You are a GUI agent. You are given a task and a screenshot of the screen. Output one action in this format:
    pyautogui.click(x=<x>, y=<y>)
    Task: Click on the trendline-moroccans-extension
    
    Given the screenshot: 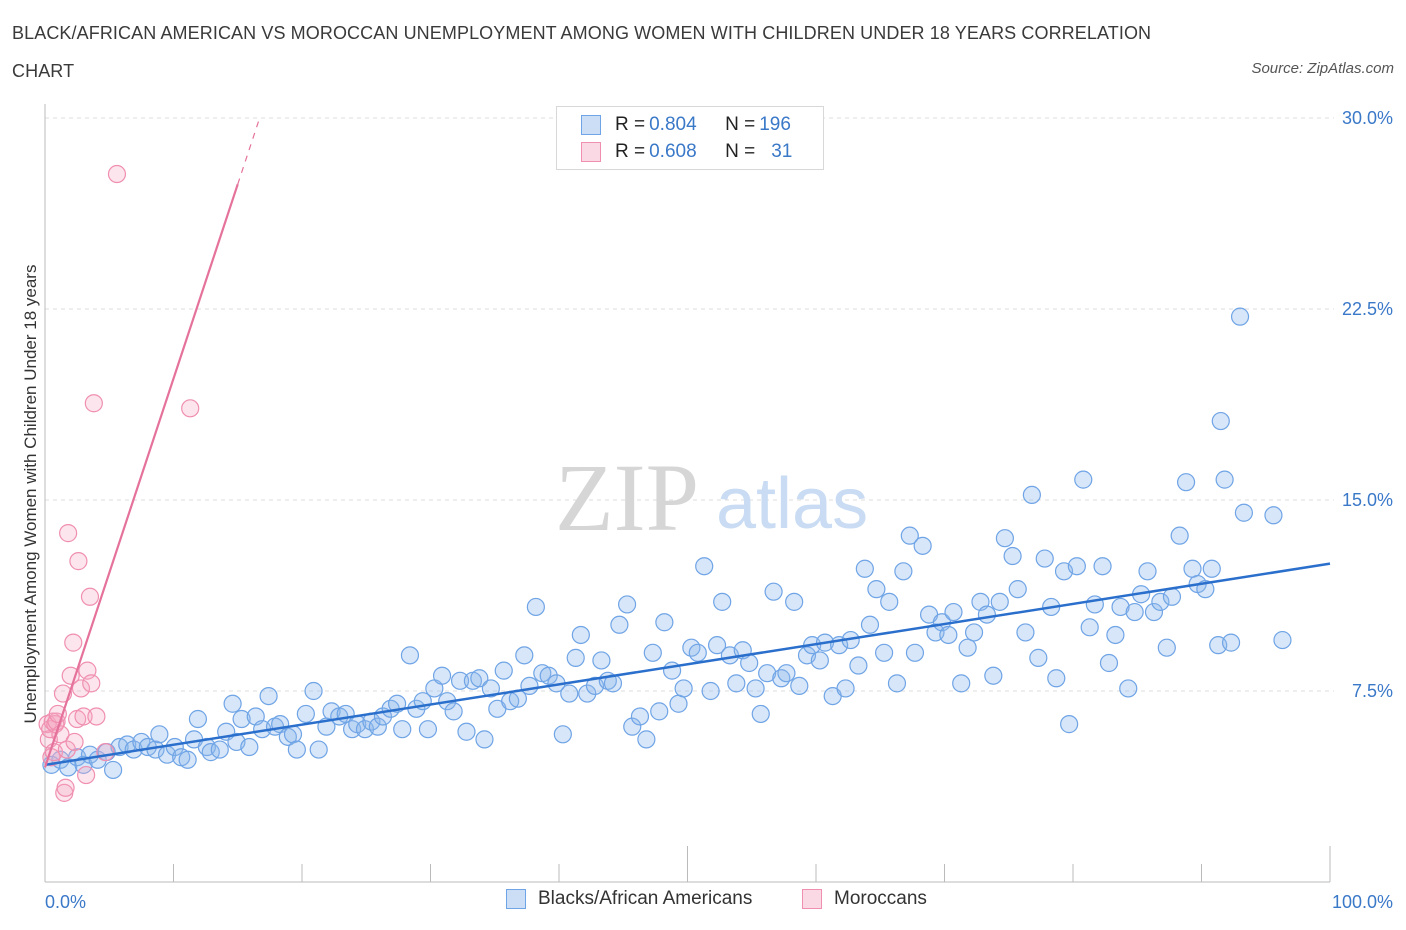 What is the action you would take?
    pyautogui.click(x=249, y=151)
    